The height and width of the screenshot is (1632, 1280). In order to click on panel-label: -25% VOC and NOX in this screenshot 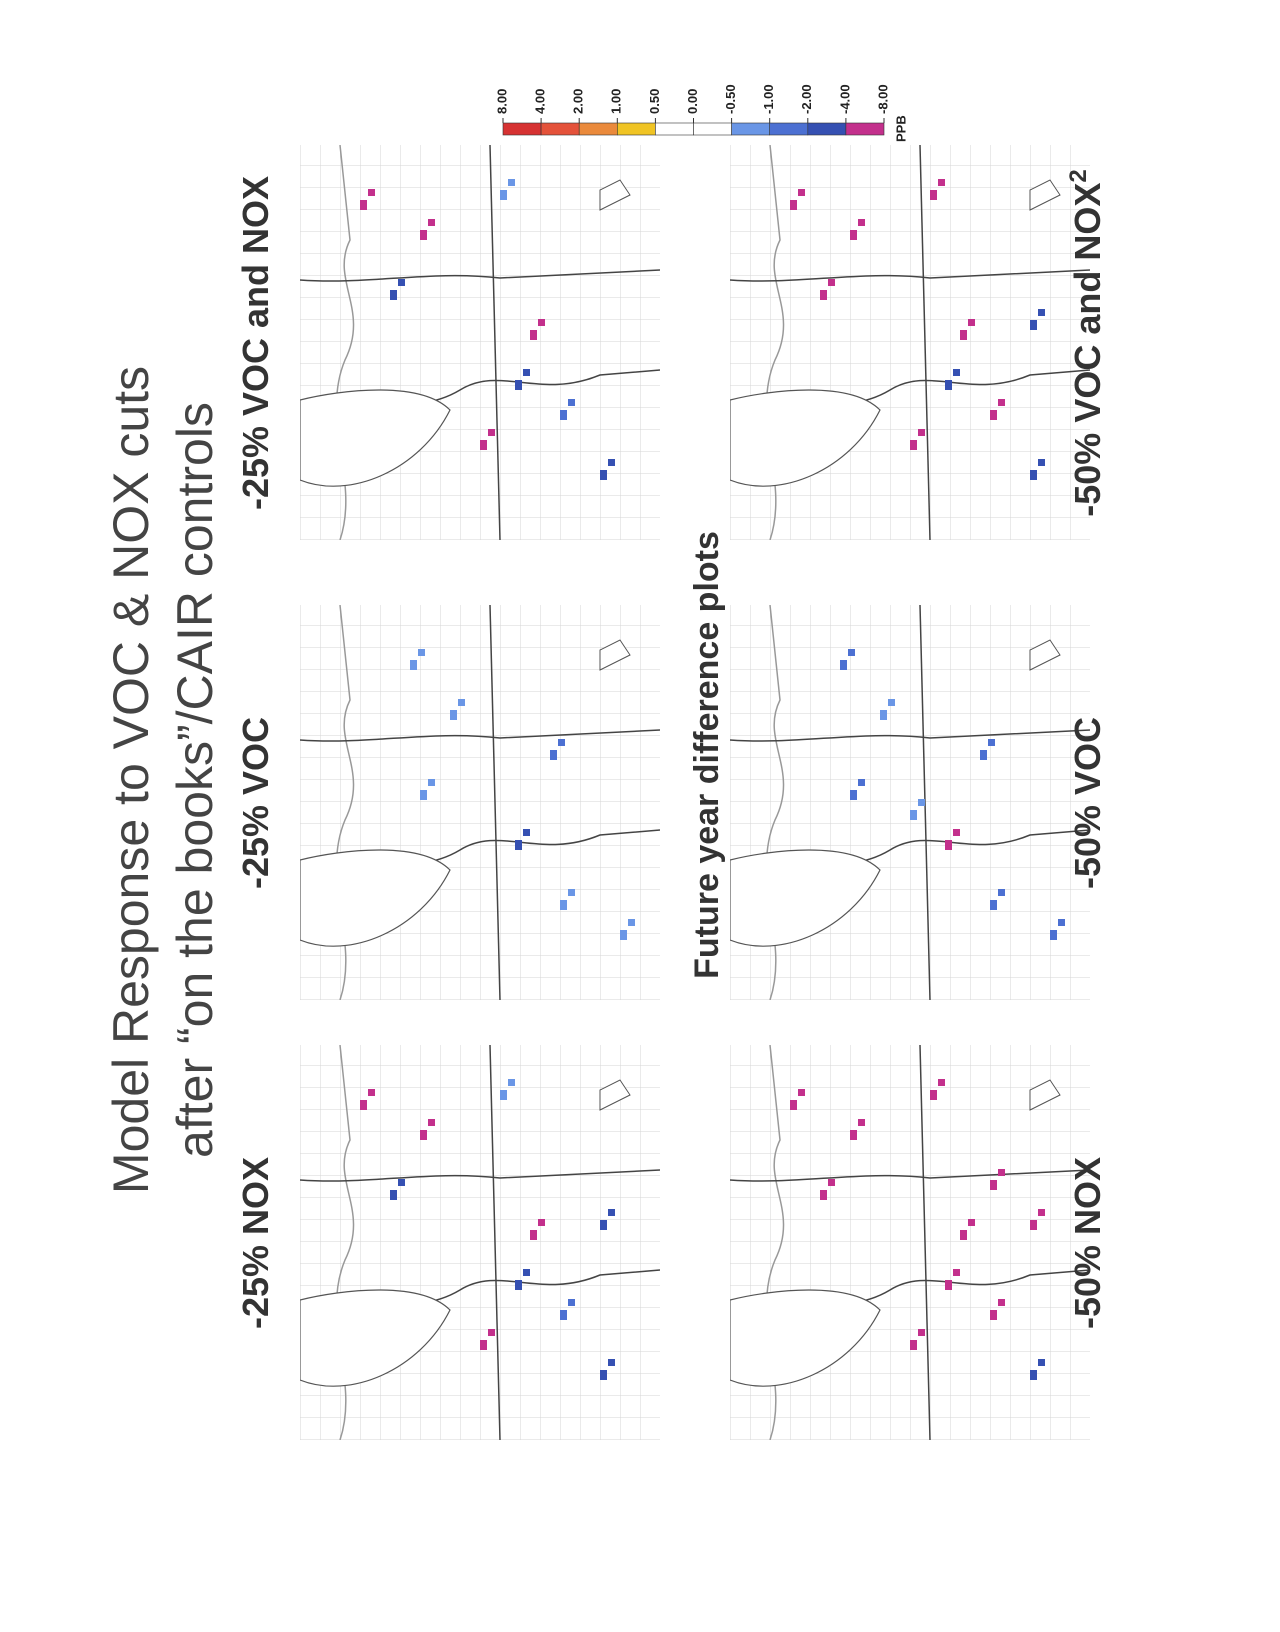, I will do `click(255, 343)`.